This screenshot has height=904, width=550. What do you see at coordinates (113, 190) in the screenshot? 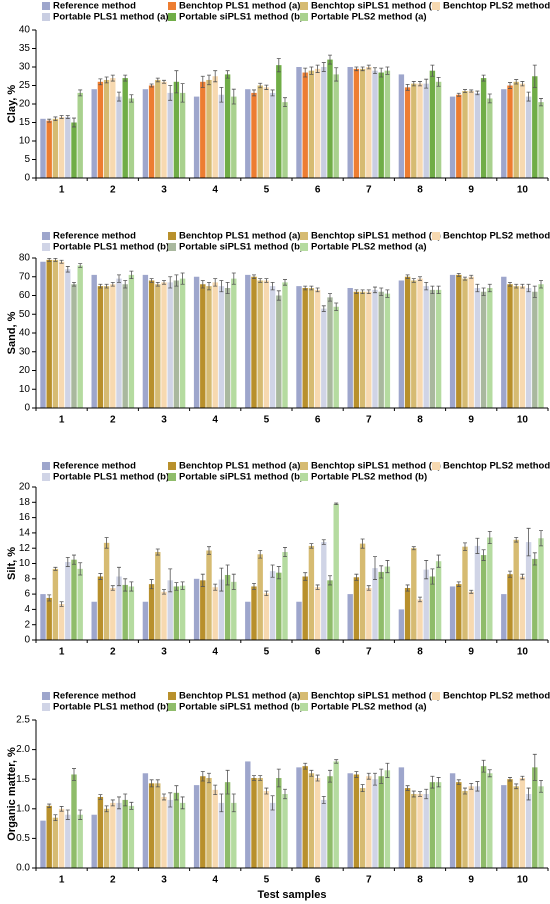
I see `x-tick-label: 2` at bounding box center [113, 190].